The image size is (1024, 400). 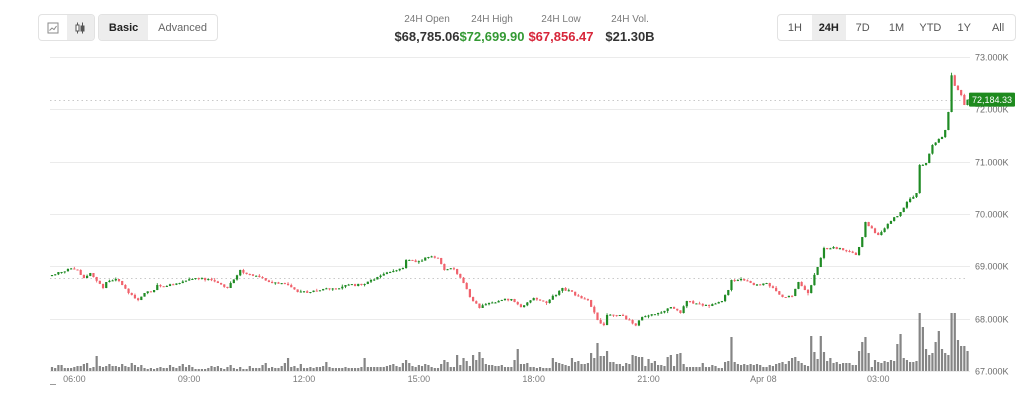 I want to click on period-24h-button: 24H, so click(x=828, y=27).